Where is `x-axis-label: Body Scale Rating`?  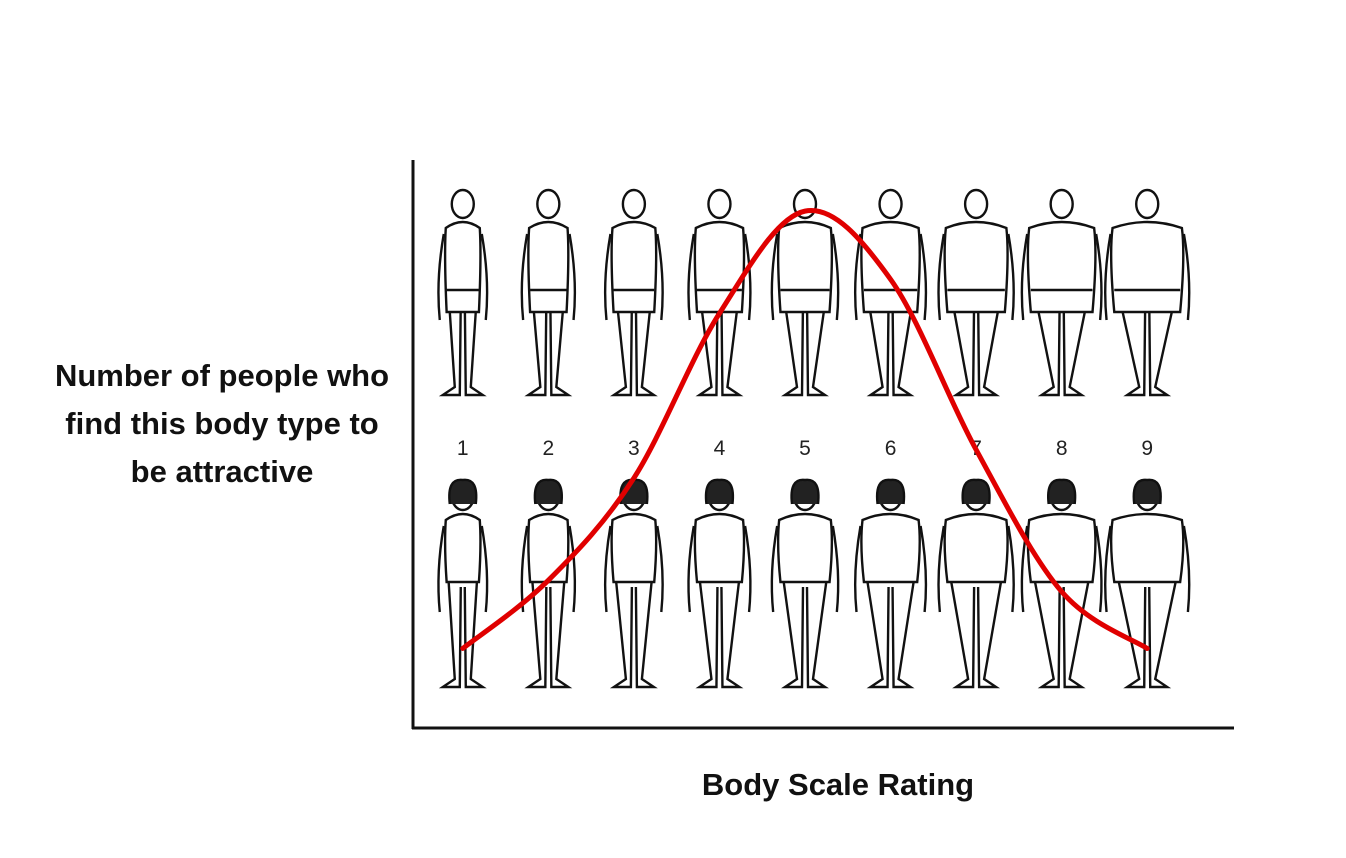
x-axis-label: Body Scale Rating is located at coordinates (838, 784).